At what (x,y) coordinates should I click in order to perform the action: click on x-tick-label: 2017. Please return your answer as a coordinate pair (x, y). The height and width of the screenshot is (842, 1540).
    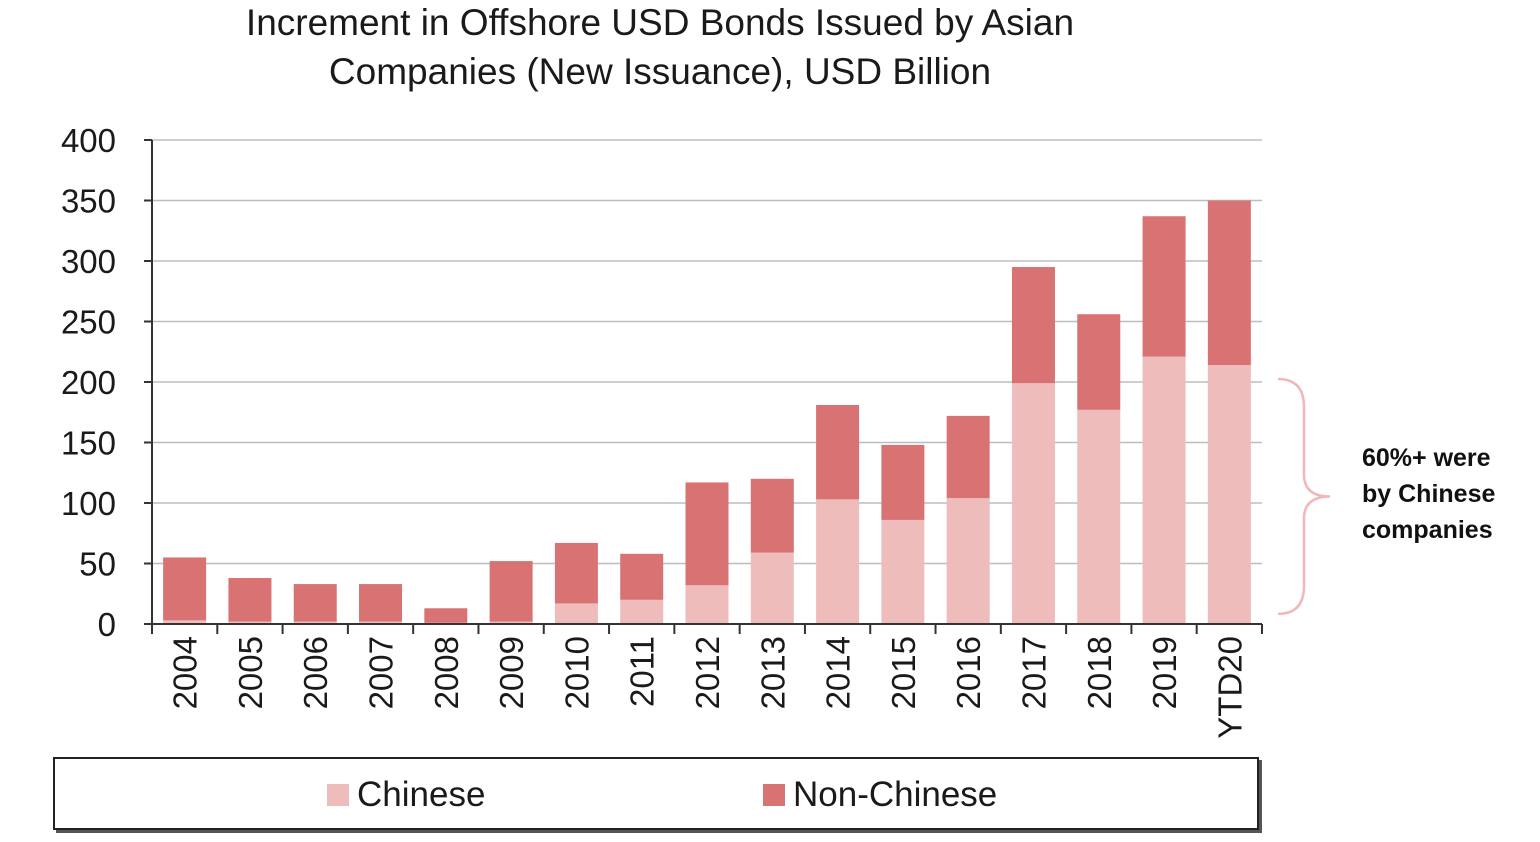
    Looking at the image, I should click on (1033, 672).